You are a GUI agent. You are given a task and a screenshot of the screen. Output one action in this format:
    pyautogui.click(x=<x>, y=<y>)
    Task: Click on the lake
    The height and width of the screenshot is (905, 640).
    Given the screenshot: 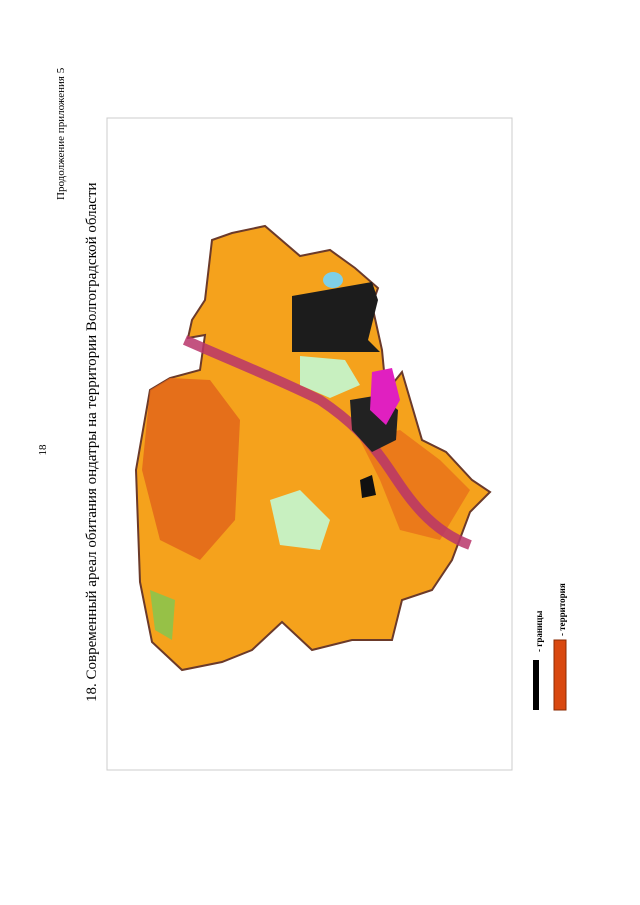 What is the action you would take?
    pyautogui.click(x=333, y=280)
    